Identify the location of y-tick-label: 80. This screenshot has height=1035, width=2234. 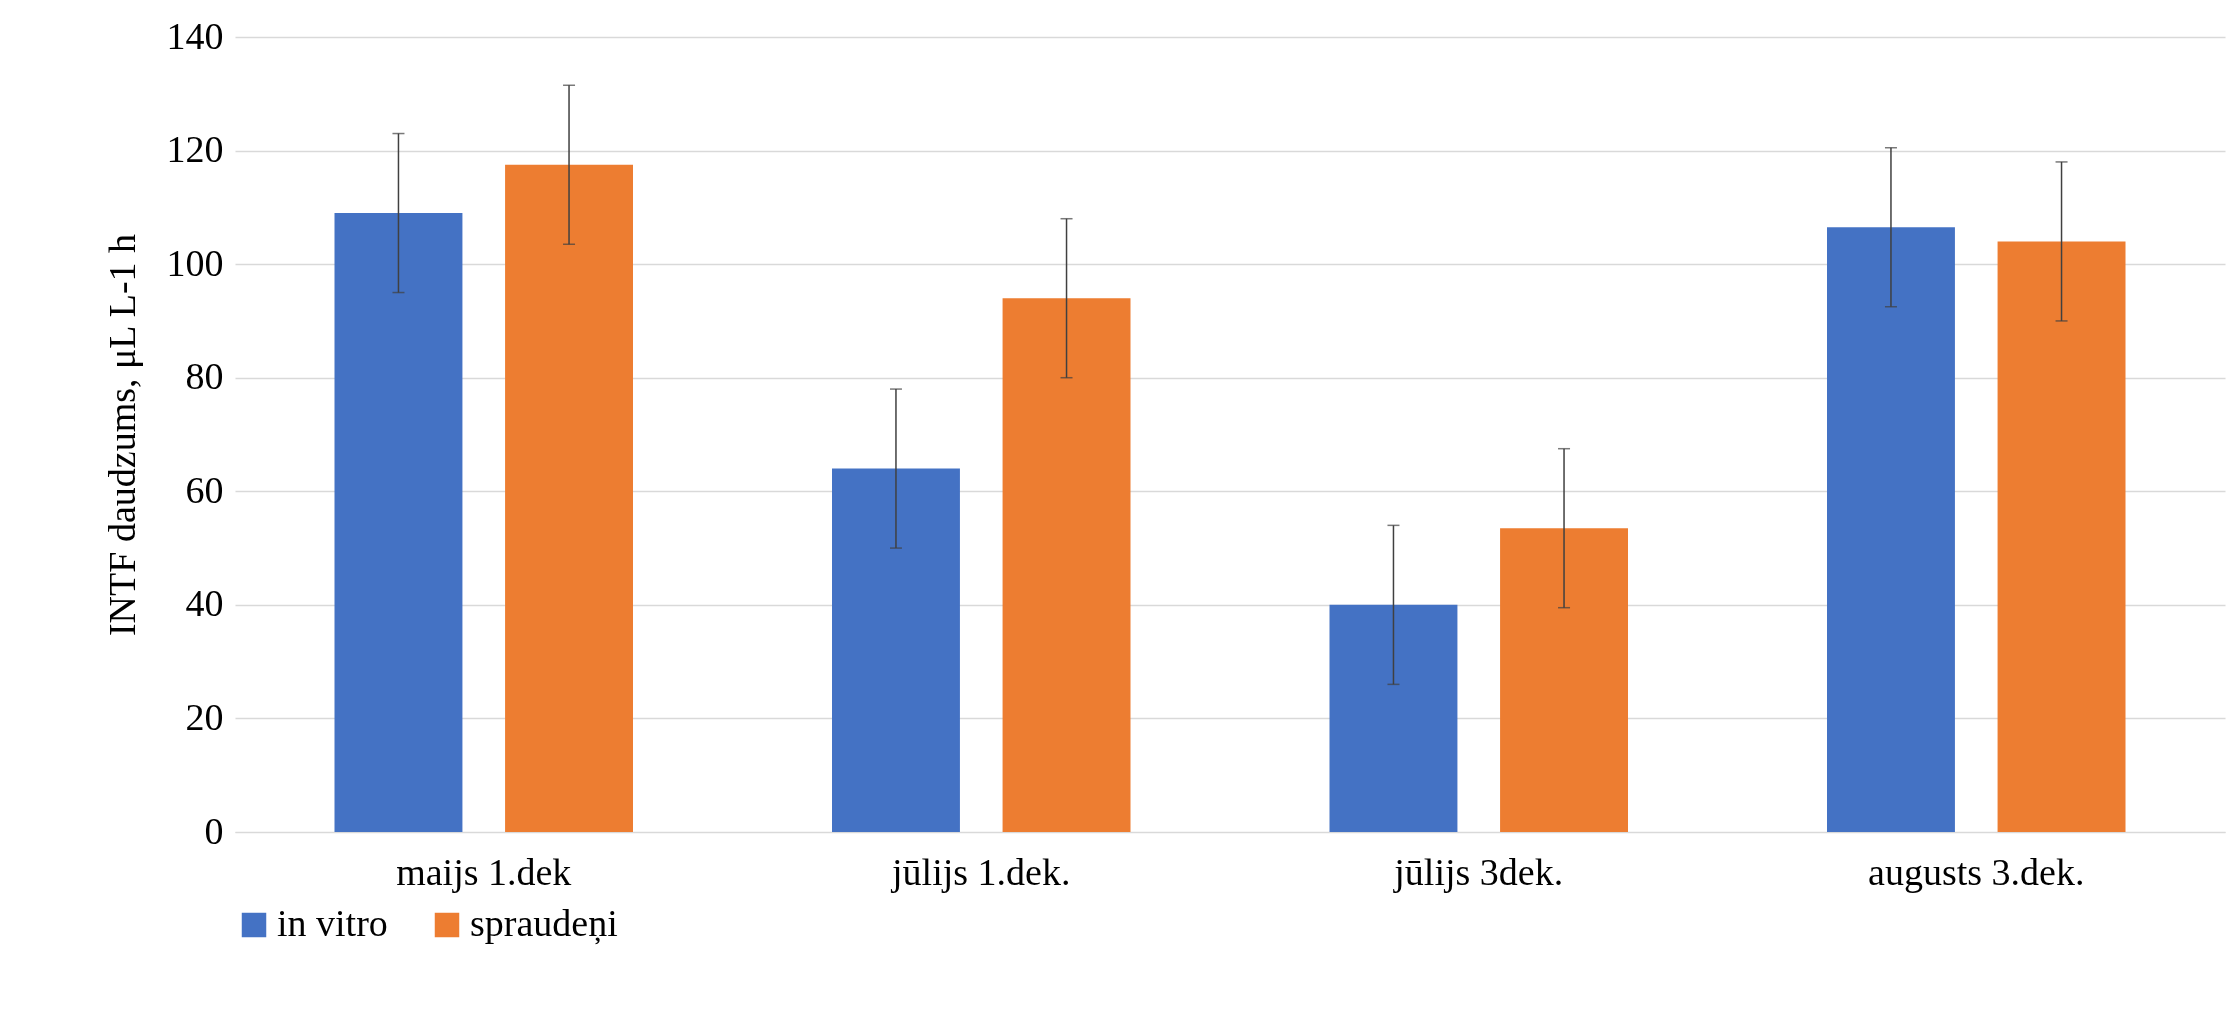
(204, 376).